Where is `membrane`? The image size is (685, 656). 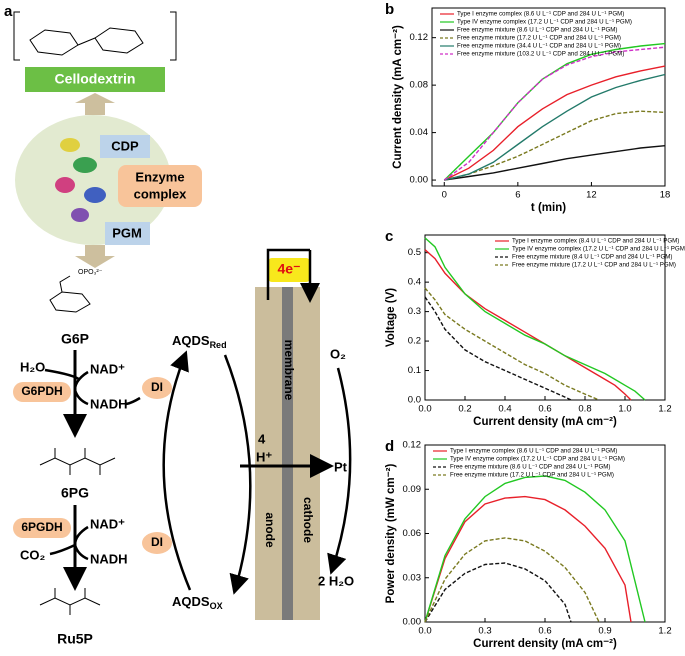
membrane is located at coordinates (287, 453).